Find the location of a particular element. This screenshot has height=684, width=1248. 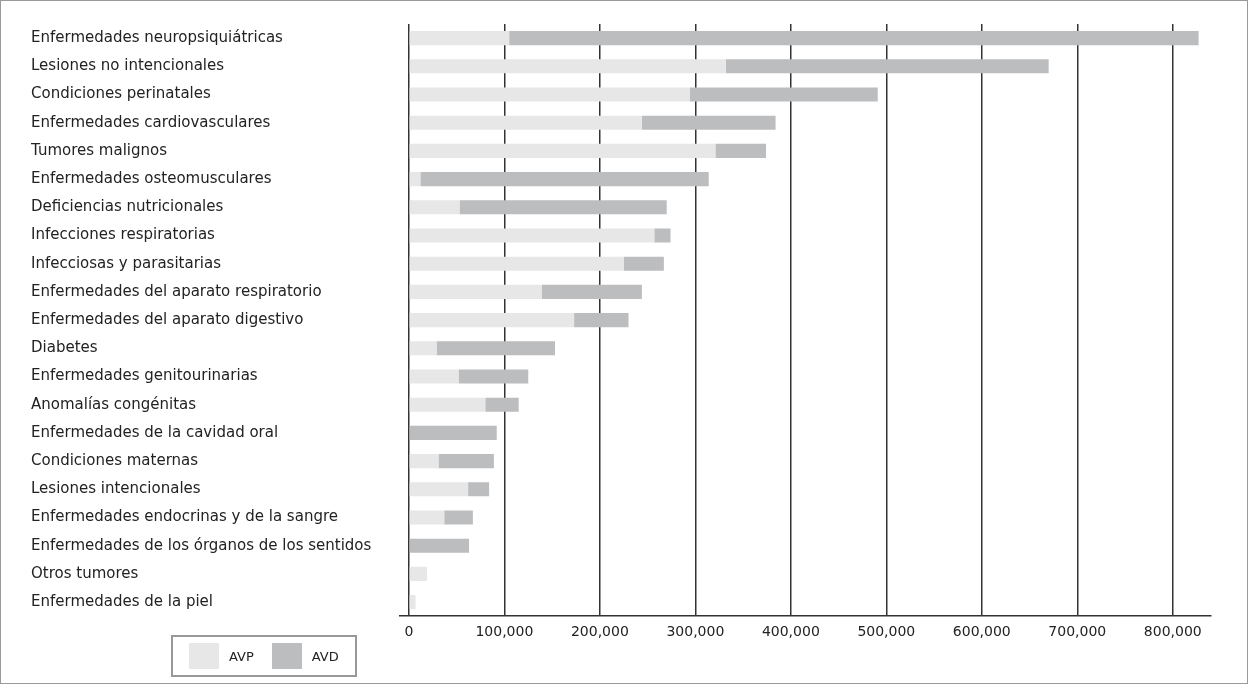

y-tick-label: Condiciones maternas is located at coordinates (115, 459).